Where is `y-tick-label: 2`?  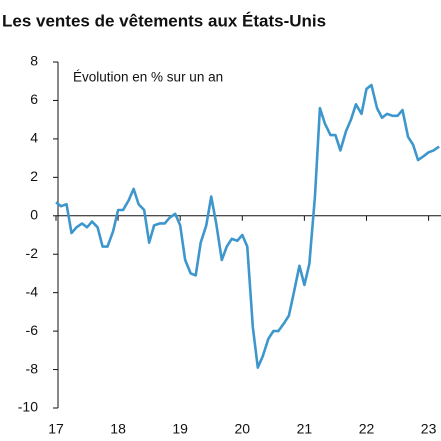 y-tick-label: 2 is located at coordinates (34, 176).